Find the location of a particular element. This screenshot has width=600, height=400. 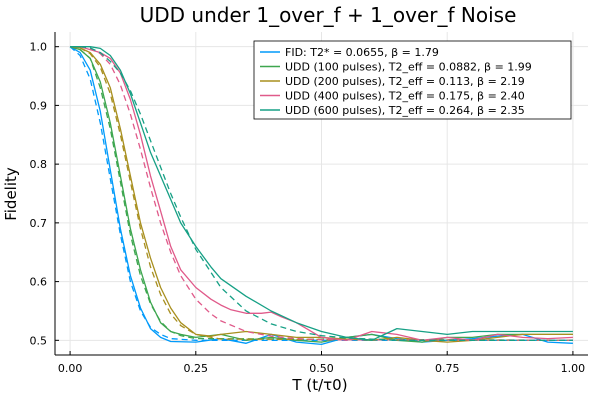

y-tick-label: 0.6 is located at coordinates (39, 282).